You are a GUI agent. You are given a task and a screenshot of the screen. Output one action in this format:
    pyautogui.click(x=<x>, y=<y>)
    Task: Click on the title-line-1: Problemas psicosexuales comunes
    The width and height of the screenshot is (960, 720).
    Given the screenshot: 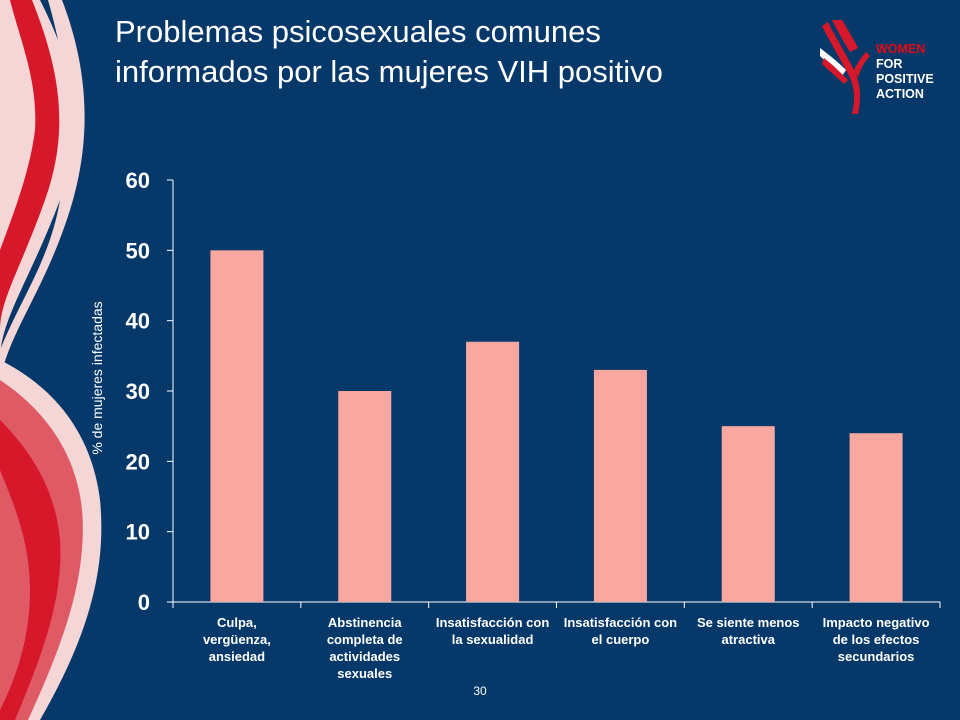 What is the action you would take?
    pyautogui.click(x=358, y=31)
    